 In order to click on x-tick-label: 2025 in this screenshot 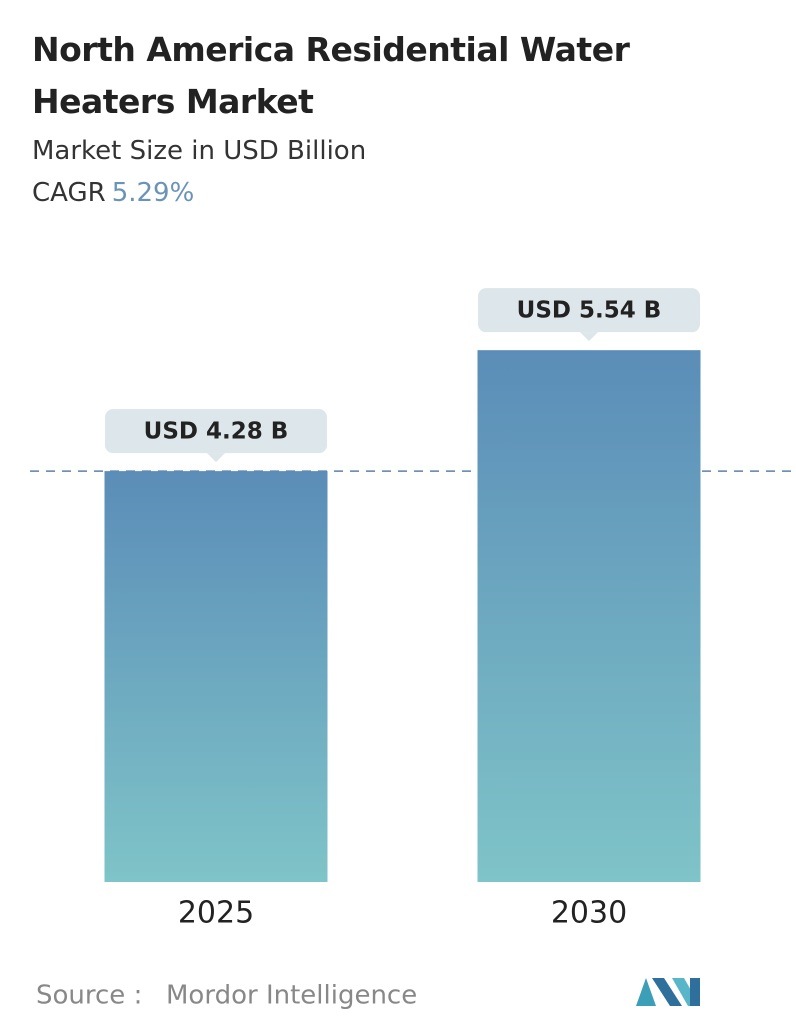, I will do `click(216, 913)`.